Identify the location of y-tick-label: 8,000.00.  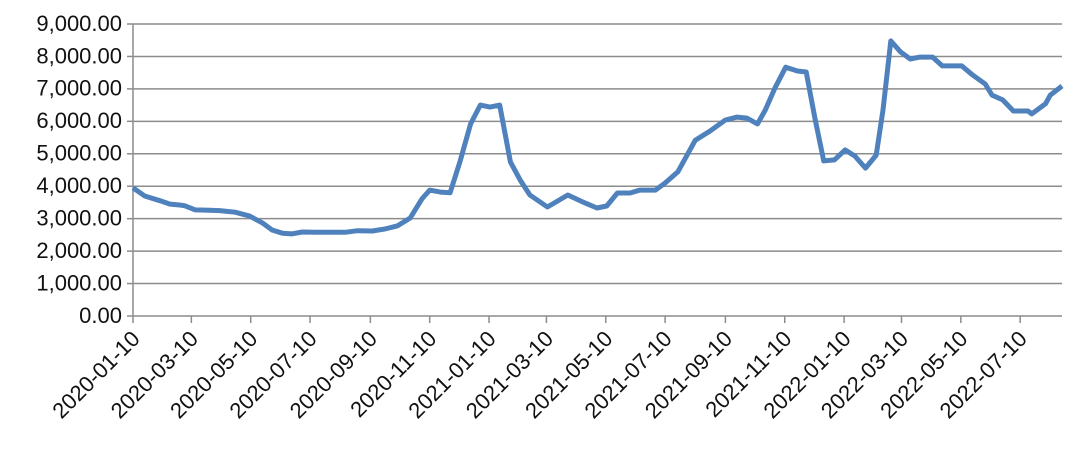
(79, 55).